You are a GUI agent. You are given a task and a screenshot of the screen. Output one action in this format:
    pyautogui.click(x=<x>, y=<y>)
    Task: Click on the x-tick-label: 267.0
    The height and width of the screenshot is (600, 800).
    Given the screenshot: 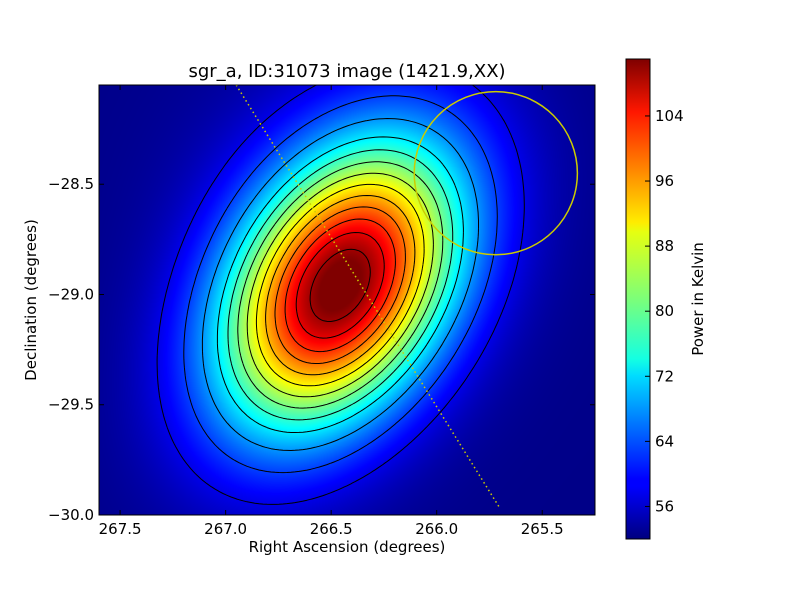 What is the action you would take?
    pyautogui.click(x=225, y=529)
    